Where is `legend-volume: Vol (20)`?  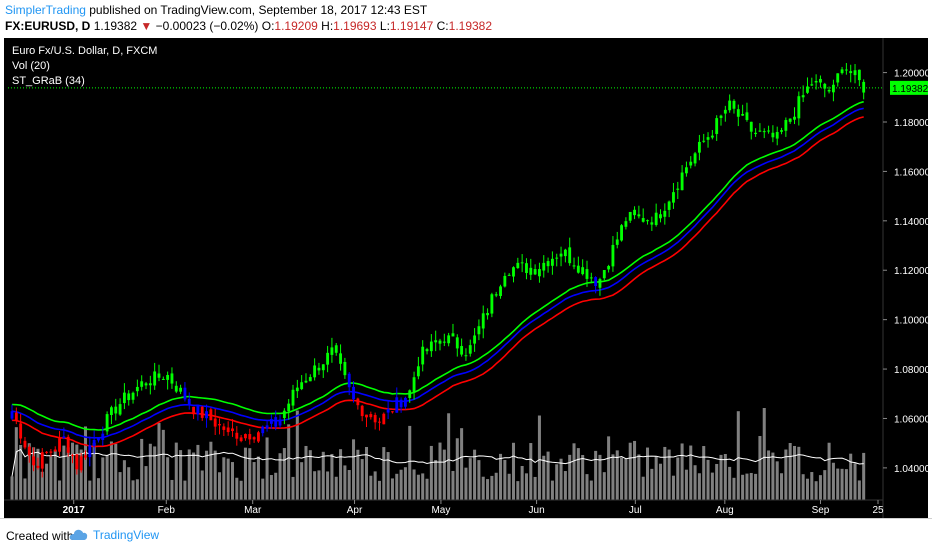 legend-volume: Vol (20) is located at coordinates (31, 66).